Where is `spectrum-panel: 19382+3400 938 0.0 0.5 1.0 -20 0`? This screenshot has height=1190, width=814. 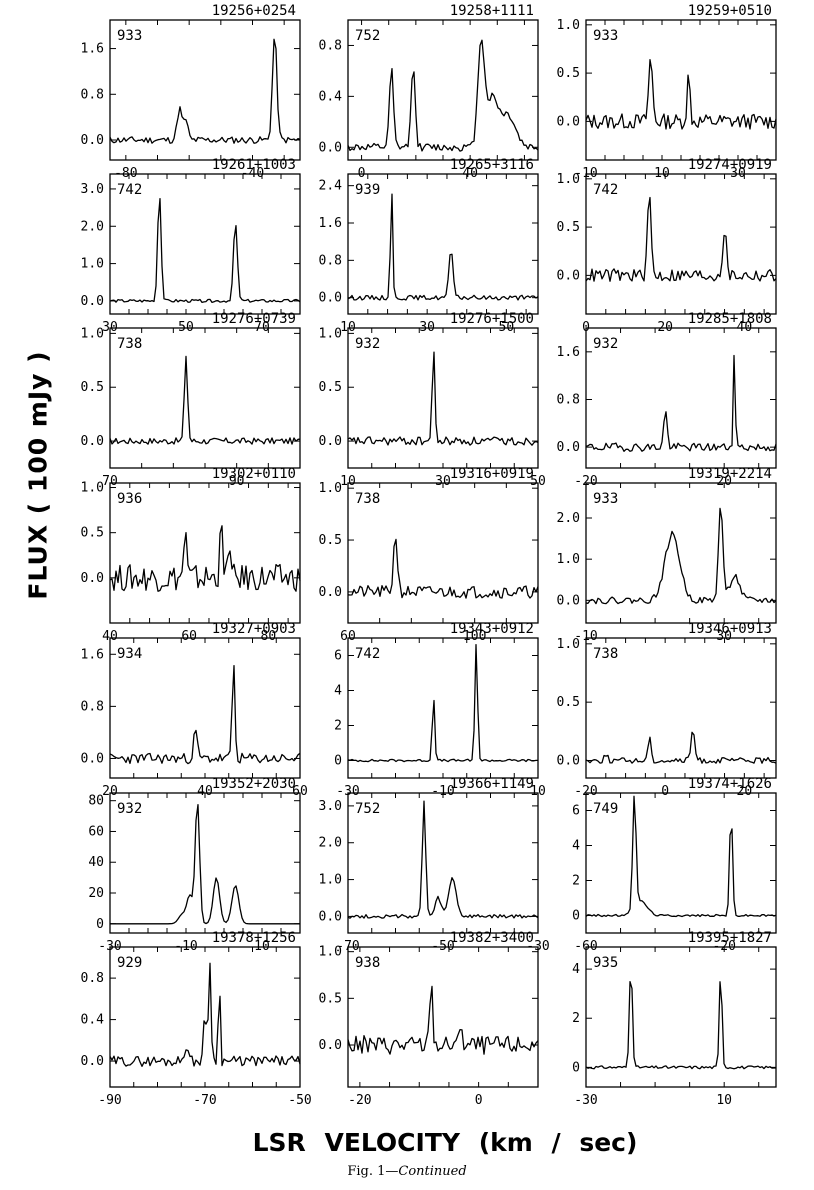
spectrum-panel: 19382+3400 938 0.0 0.5 1.0 -20 0 is located at coordinates (429, 1019).